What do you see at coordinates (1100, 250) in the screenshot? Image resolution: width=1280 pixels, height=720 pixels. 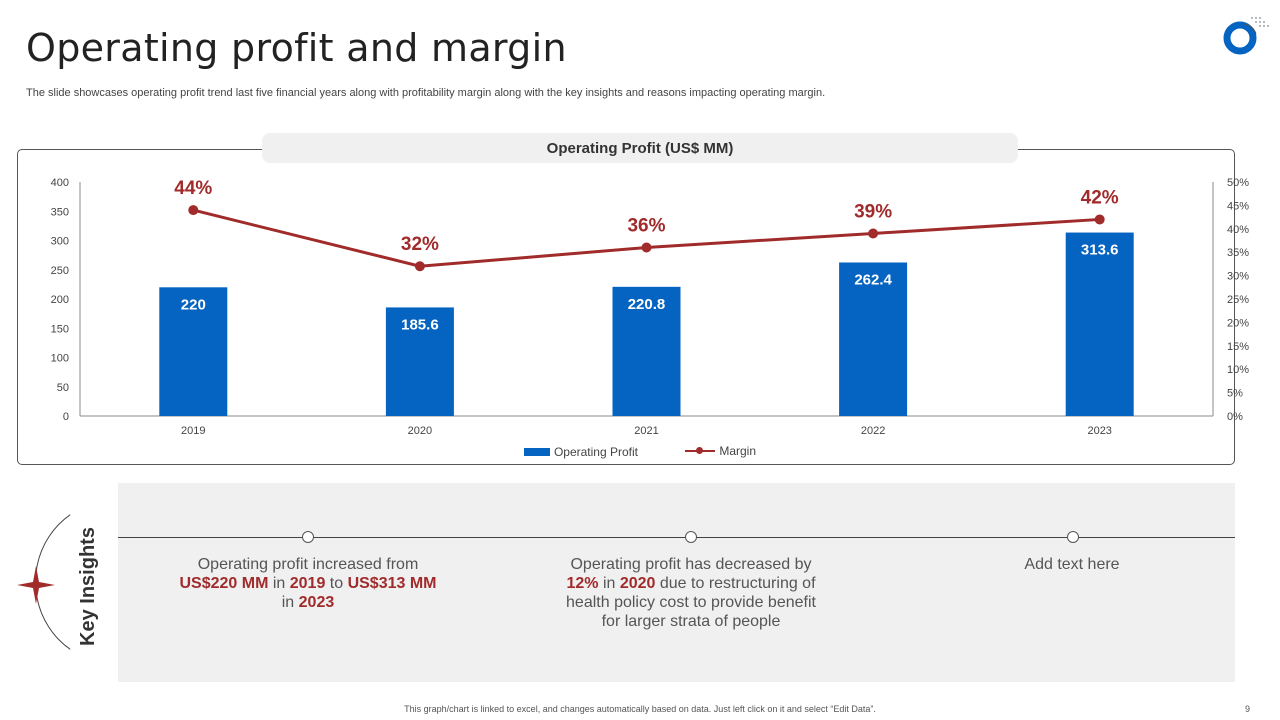 I see `bar-data-label: 313.6` at bounding box center [1100, 250].